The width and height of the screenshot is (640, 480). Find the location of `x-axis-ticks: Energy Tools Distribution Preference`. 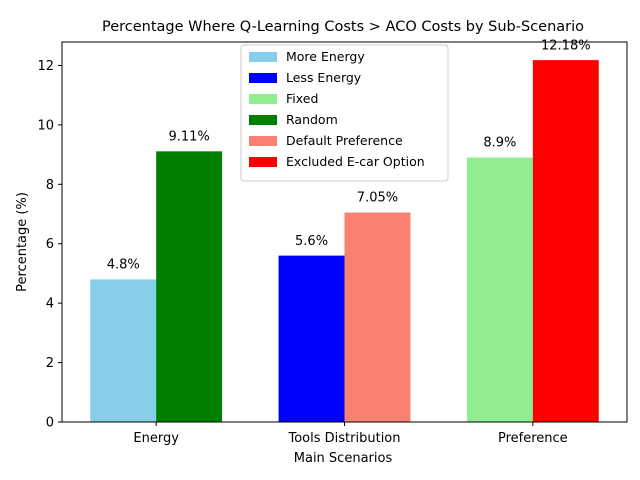

x-axis-ticks: Energy Tools Distribution Preference is located at coordinates (350, 434).